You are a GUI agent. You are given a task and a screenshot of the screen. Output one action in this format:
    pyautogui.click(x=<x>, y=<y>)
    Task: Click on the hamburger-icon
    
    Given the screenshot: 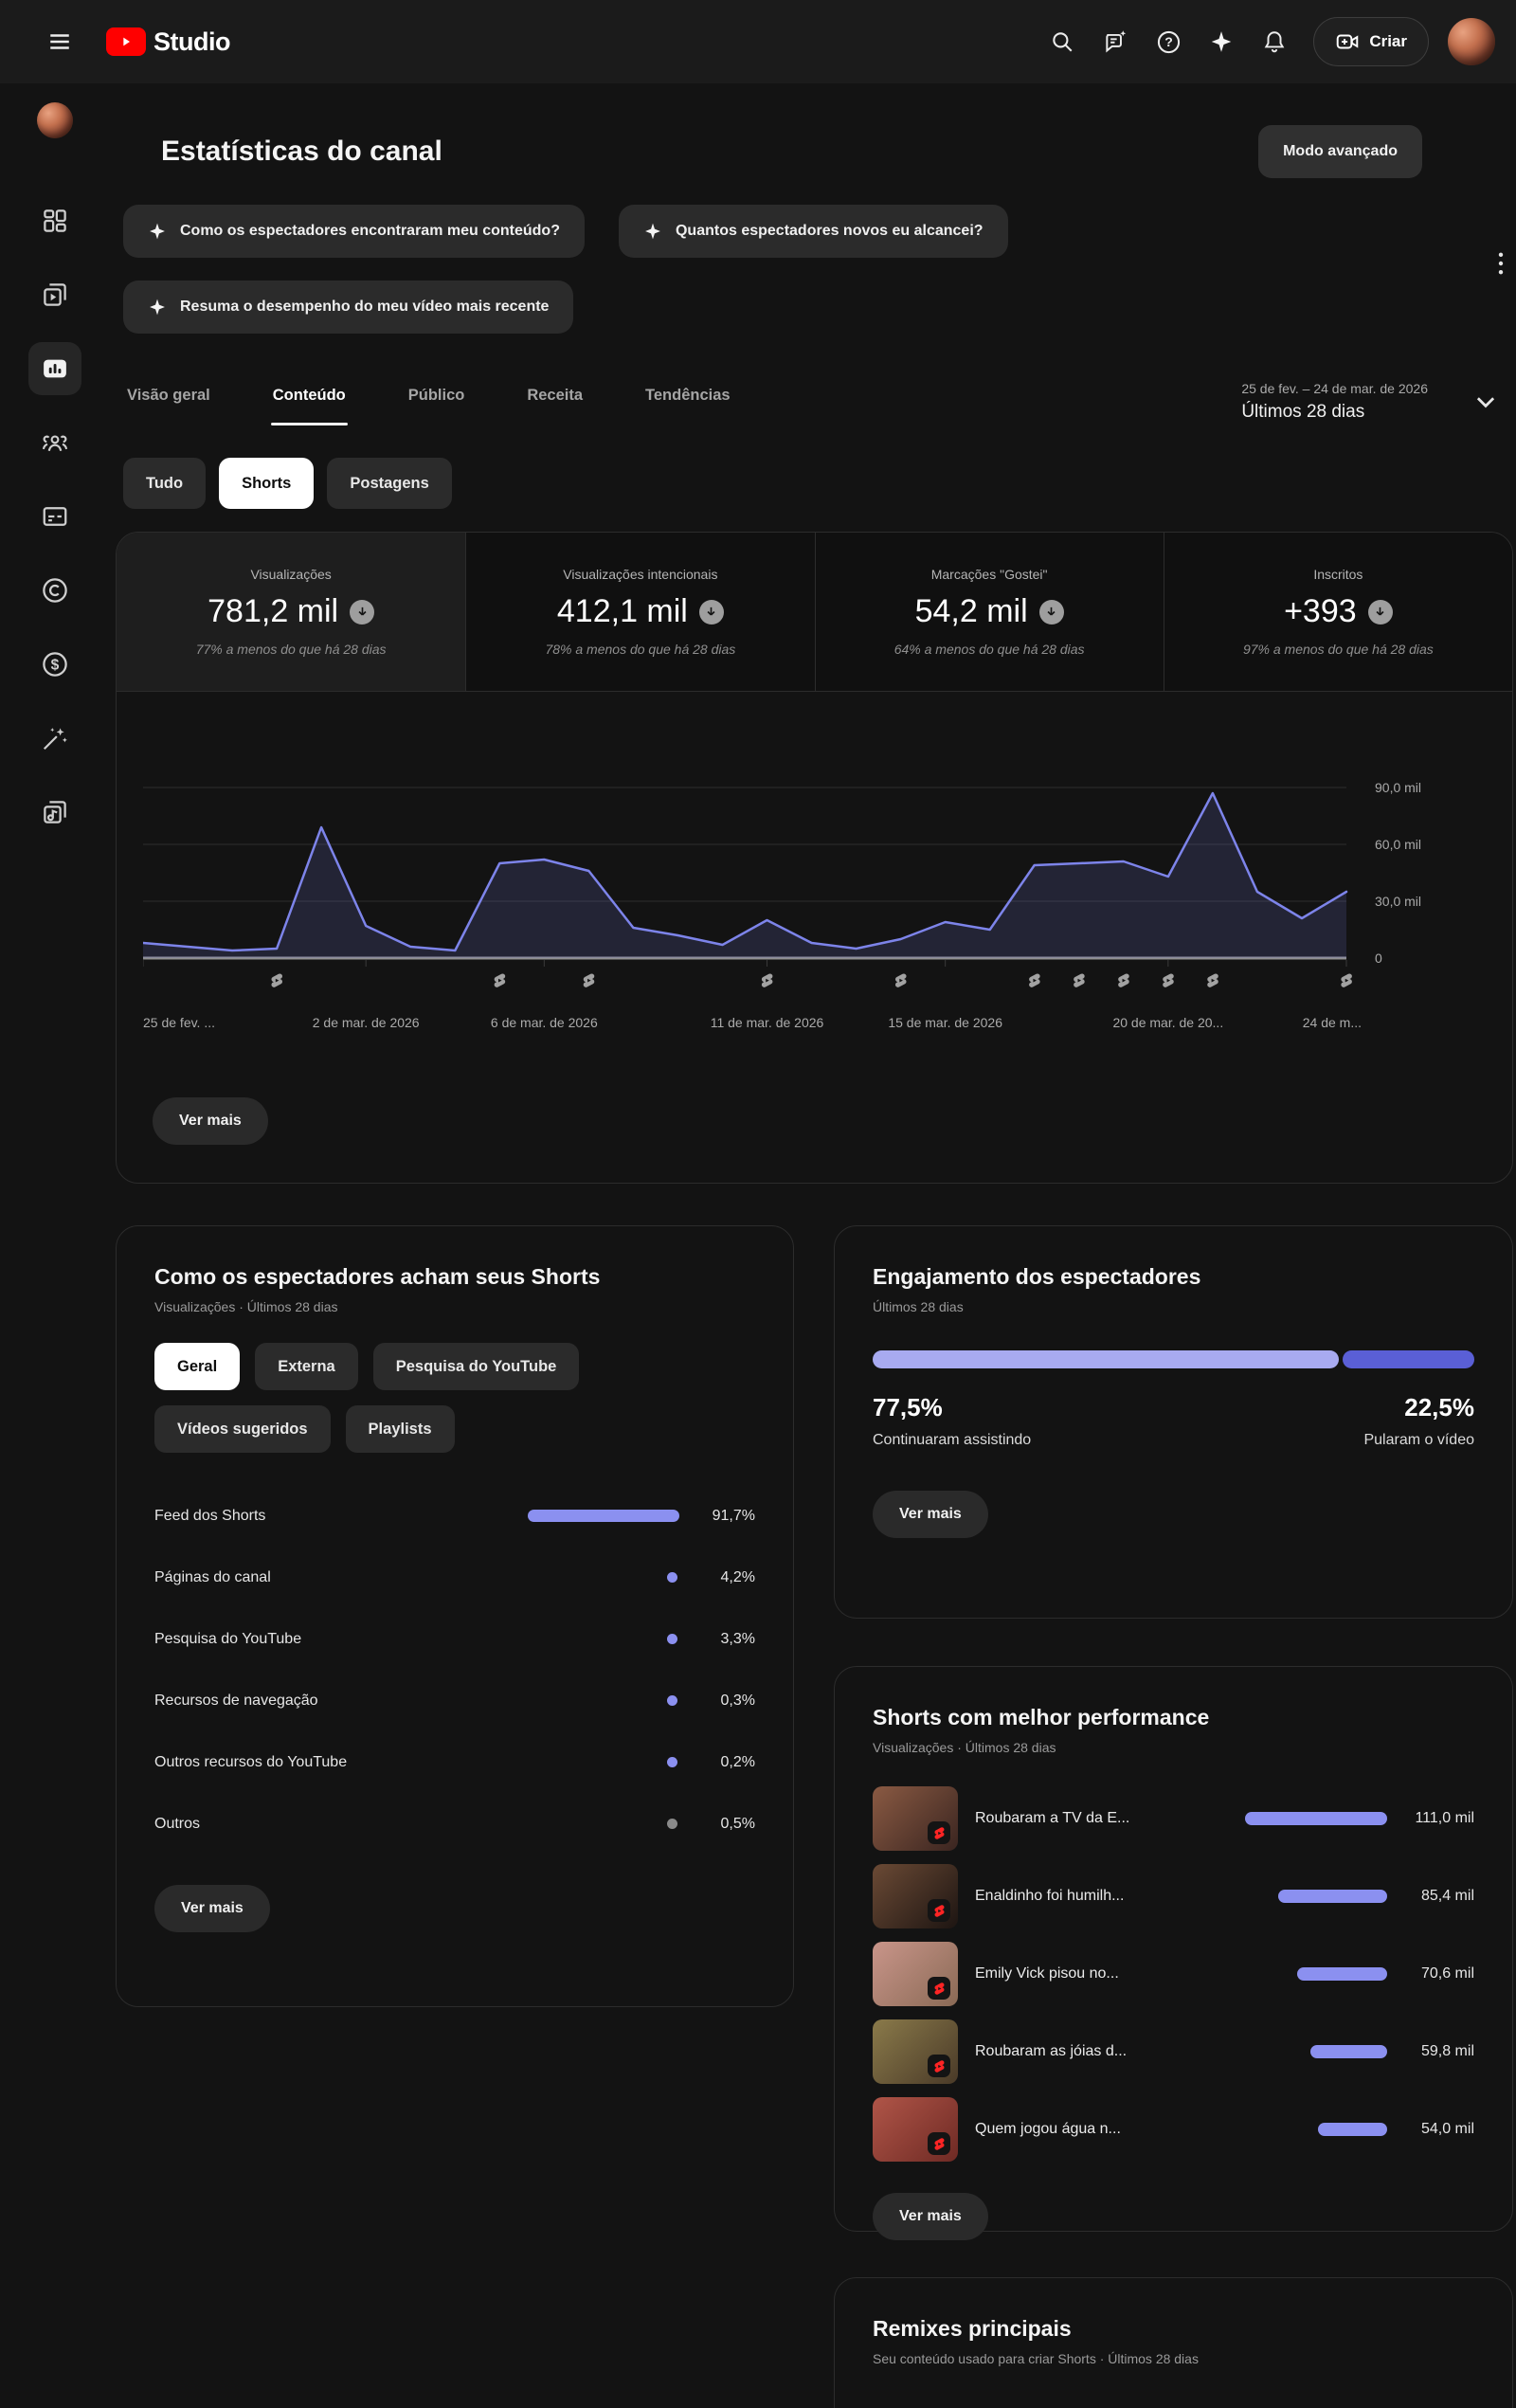 What is the action you would take?
    pyautogui.click(x=59, y=42)
    